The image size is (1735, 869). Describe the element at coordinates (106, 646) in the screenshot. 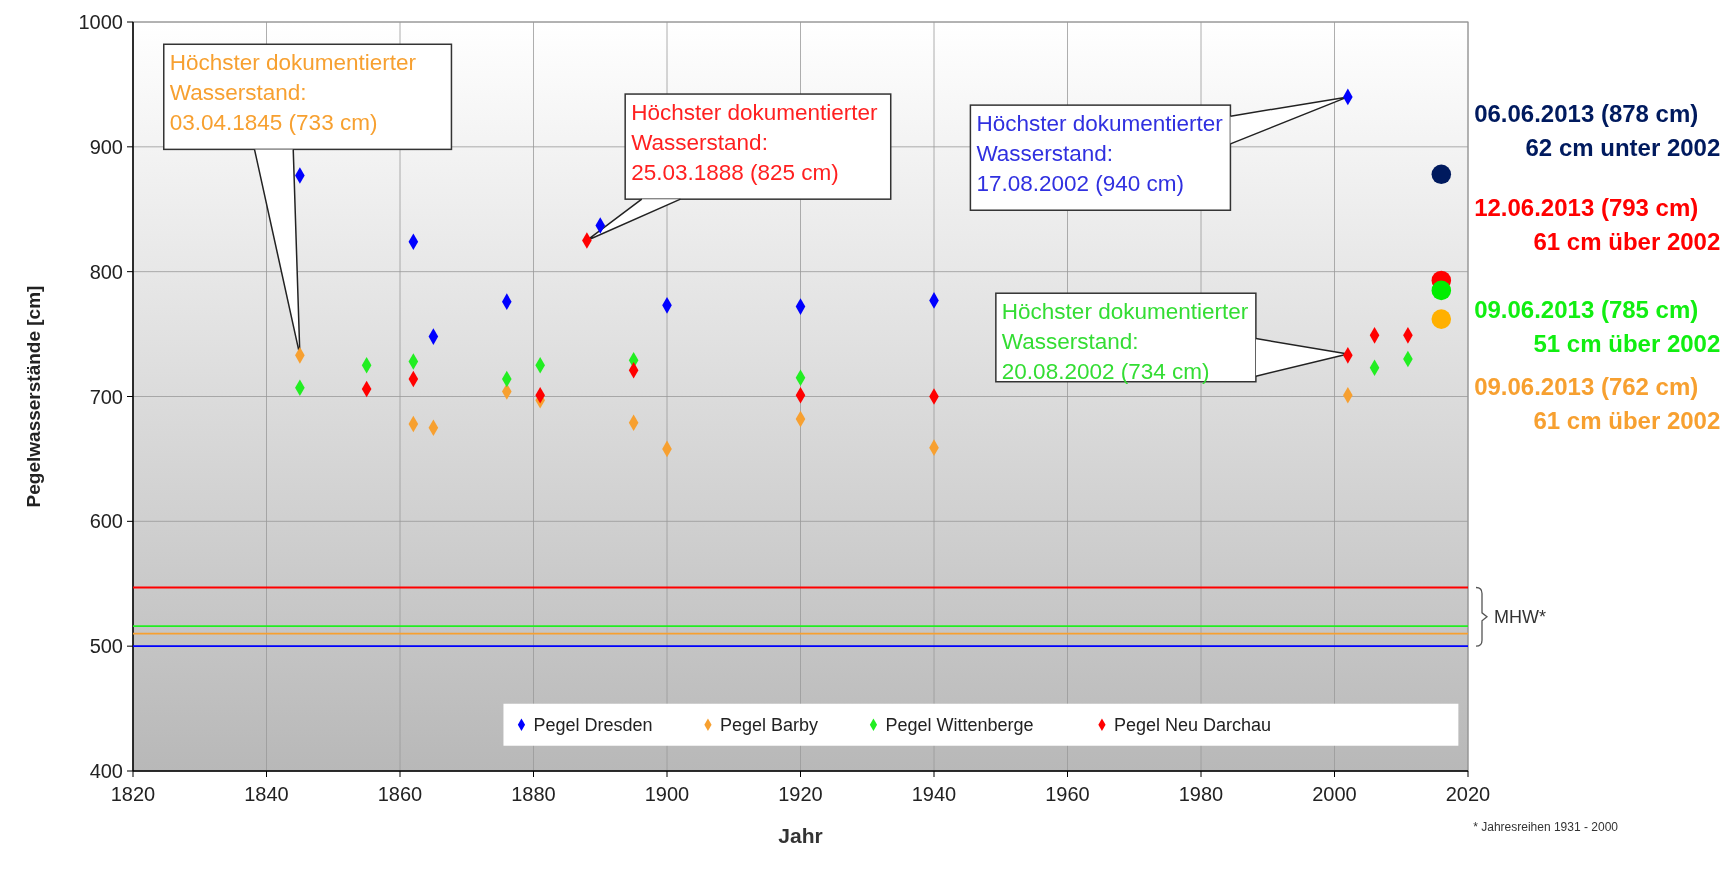

I see `y-tick-label: 500` at that location.